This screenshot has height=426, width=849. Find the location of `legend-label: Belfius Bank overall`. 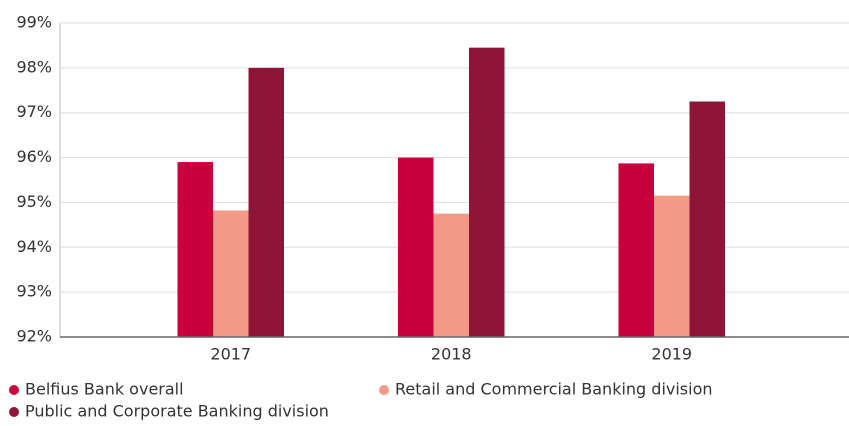

legend-label: Belfius Bank overall is located at coordinates (104, 389).